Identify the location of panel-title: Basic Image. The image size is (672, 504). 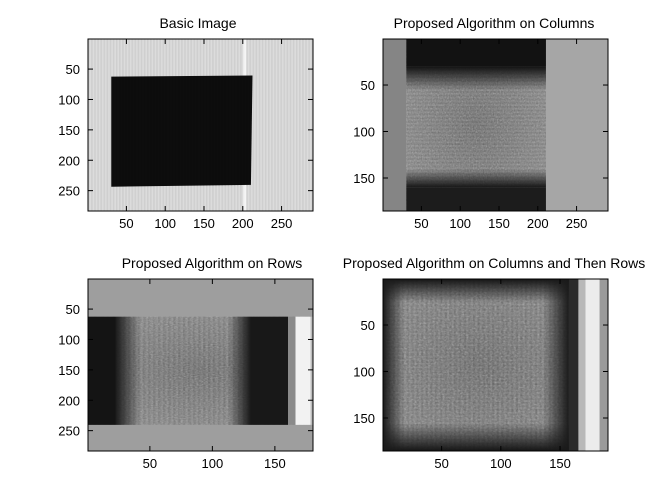
(197, 23).